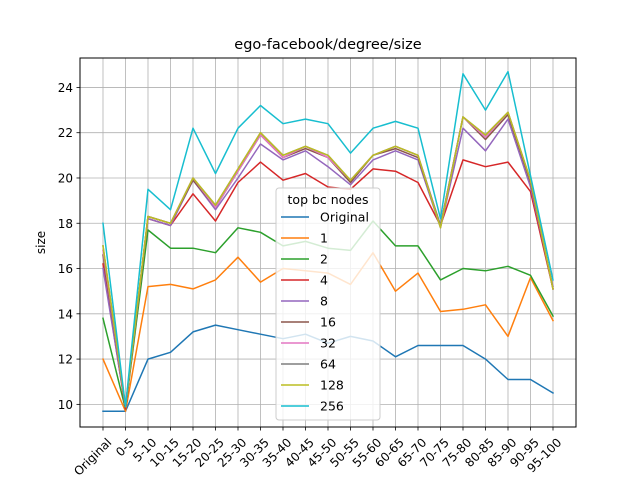 The height and width of the screenshot is (480, 640). I want to click on legend-box, so click(328, 304).